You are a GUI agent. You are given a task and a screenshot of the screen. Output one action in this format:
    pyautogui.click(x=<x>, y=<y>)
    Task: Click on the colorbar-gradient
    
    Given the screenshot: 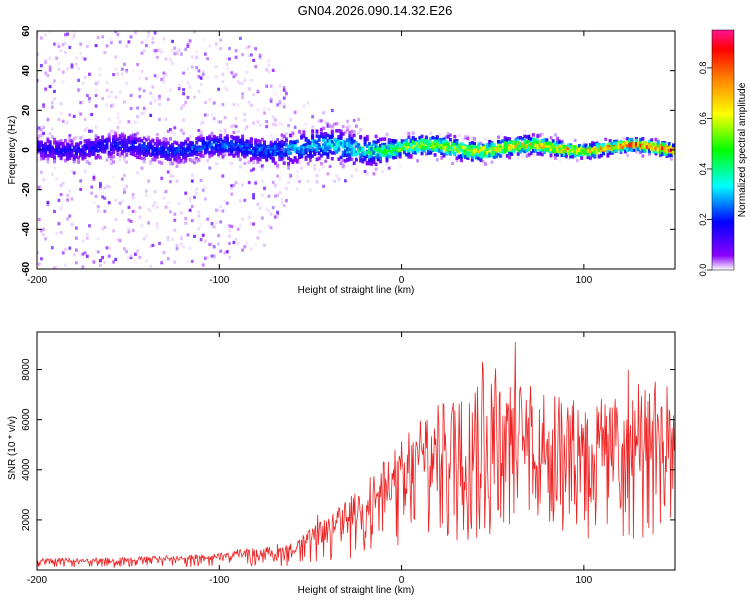 What is the action you would take?
    pyautogui.click(x=723, y=150)
    